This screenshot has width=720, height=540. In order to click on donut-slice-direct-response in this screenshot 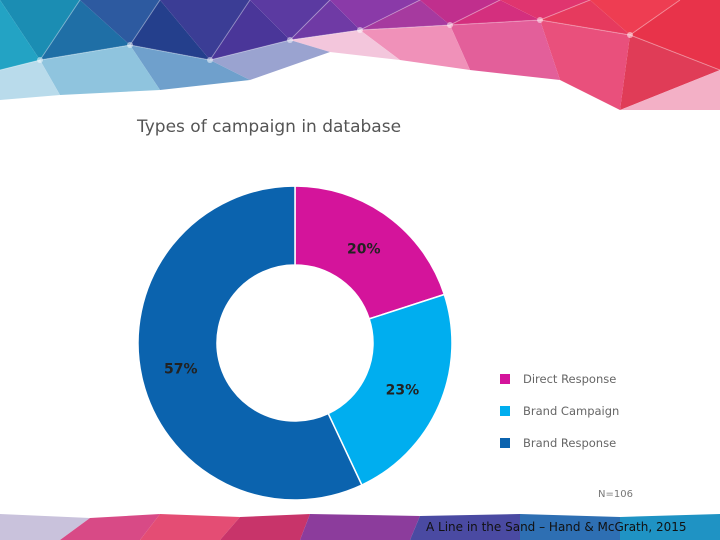, I will do `click(370, 252)`.